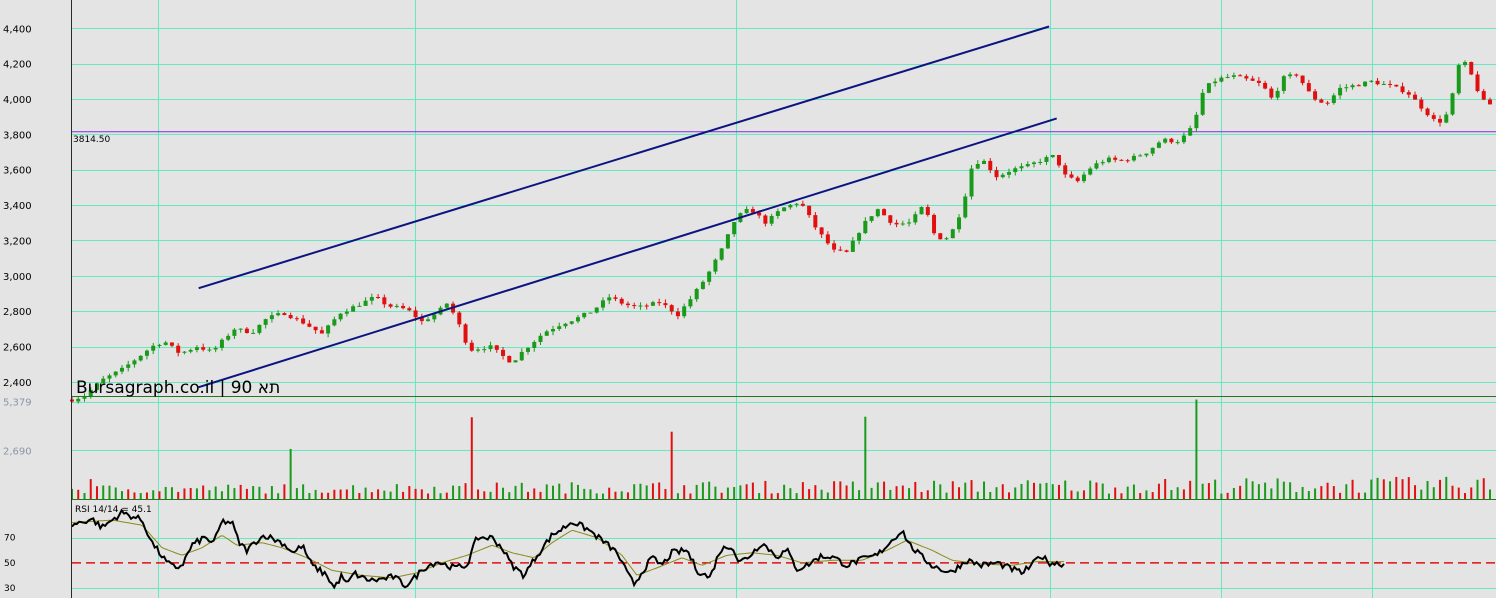  I want to click on price-tick-label: 2,400, so click(17, 383).